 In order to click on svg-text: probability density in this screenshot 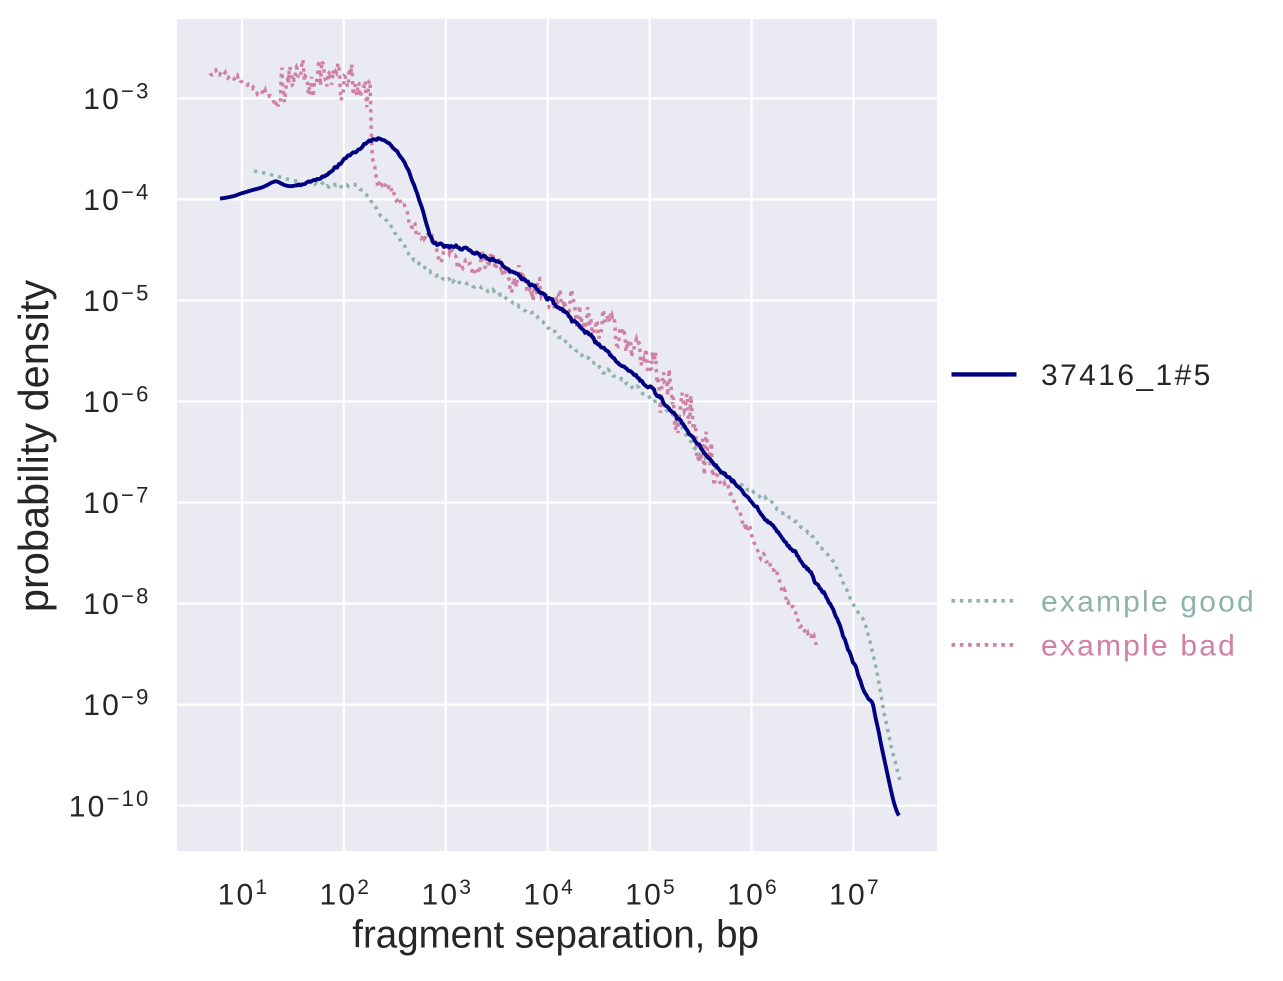, I will do `click(33, 446)`.